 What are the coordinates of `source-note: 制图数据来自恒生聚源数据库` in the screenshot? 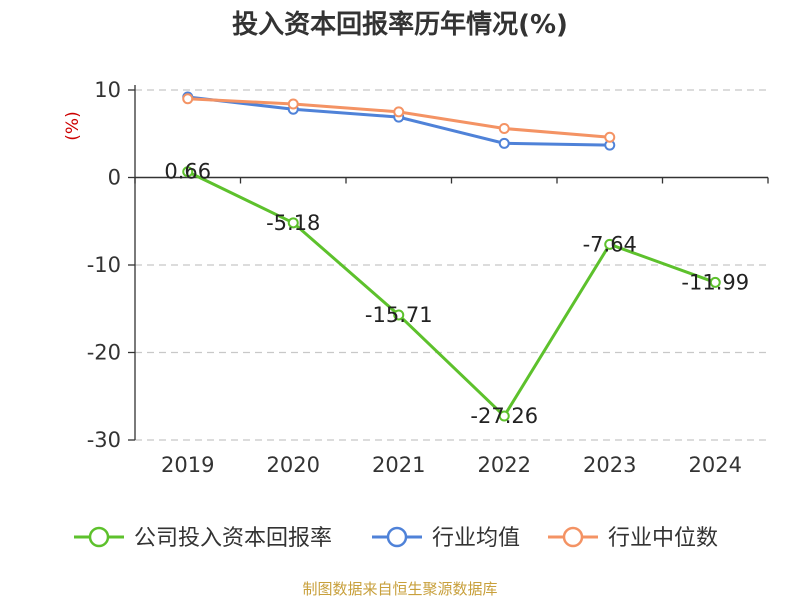 It's located at (400, 589).